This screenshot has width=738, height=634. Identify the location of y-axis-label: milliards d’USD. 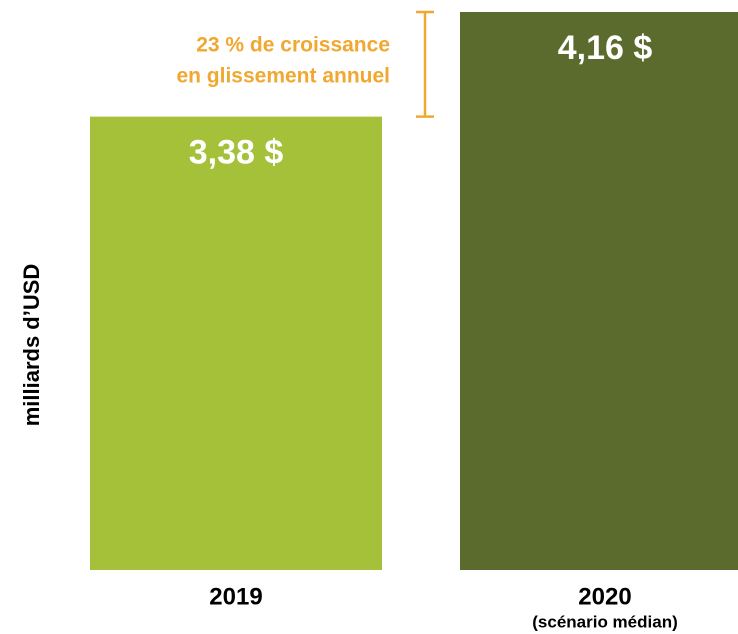
(31, 345).